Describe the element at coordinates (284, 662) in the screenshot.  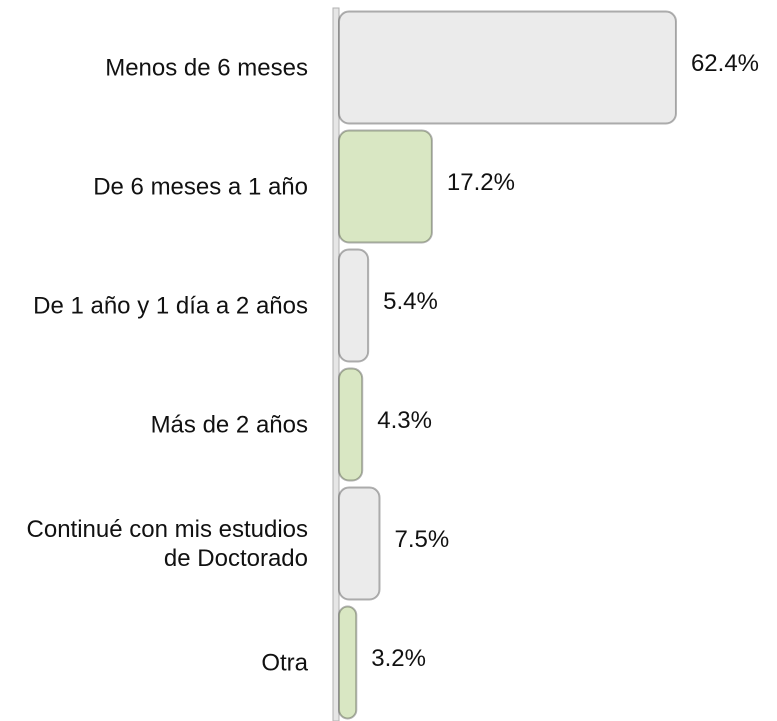
I see `category-label: Otra` at that location.